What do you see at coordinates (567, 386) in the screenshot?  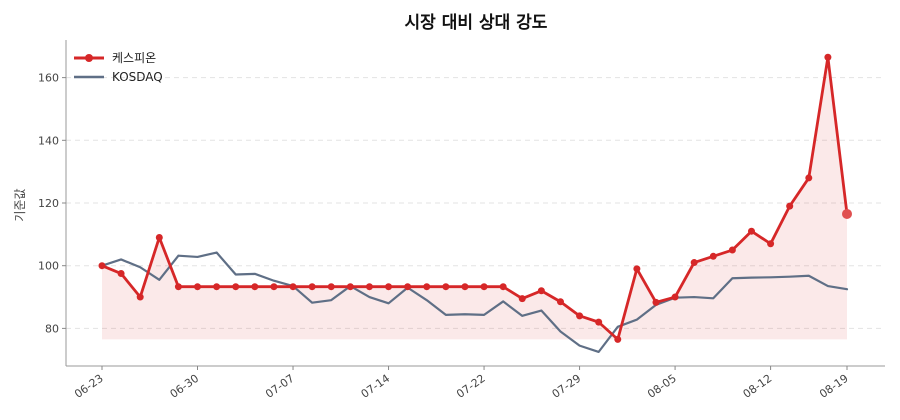 I see `x-tick-label-5: 07-29` at bounding box center [567, 386].